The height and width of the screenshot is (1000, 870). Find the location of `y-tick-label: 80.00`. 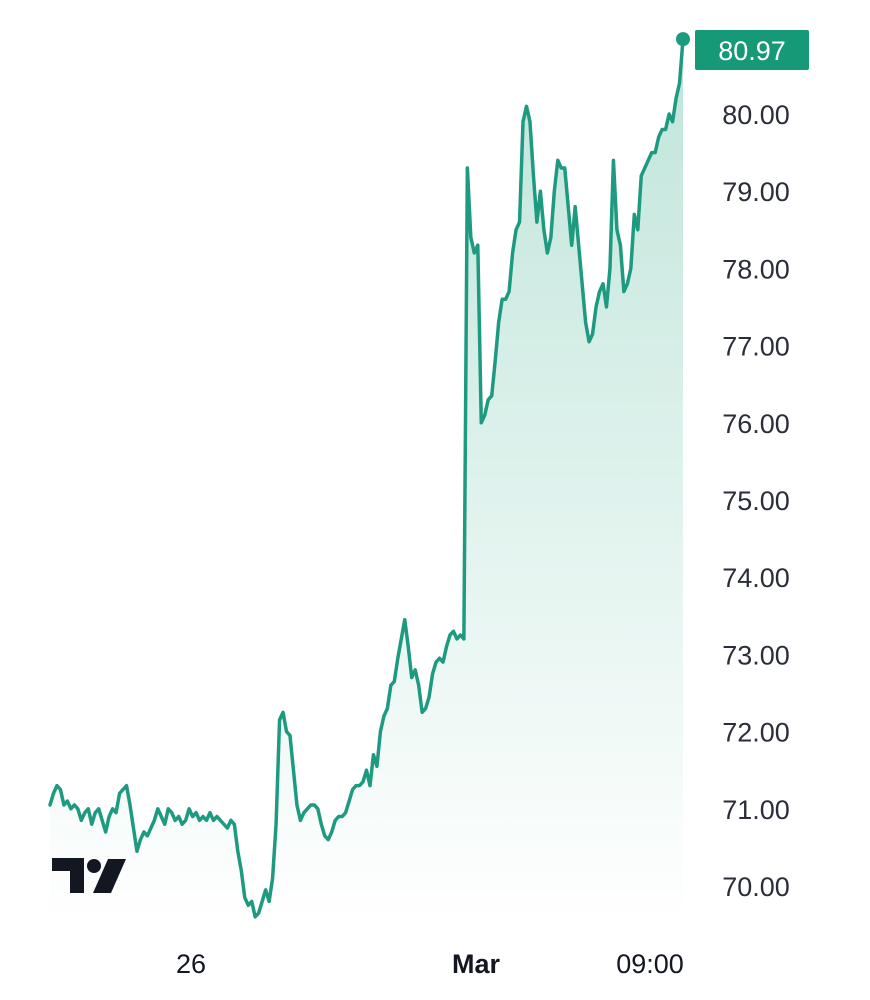

y-tick-label: 80.00 is located at coordinates (756, 115).